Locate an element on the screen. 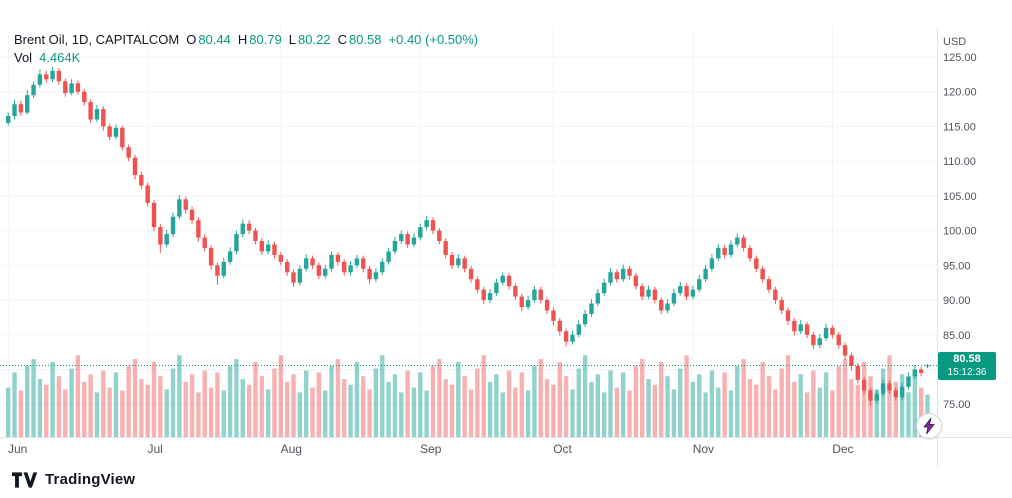  last-price-badge: 80.58 15:12:36 is located at coordinates (967, 366).